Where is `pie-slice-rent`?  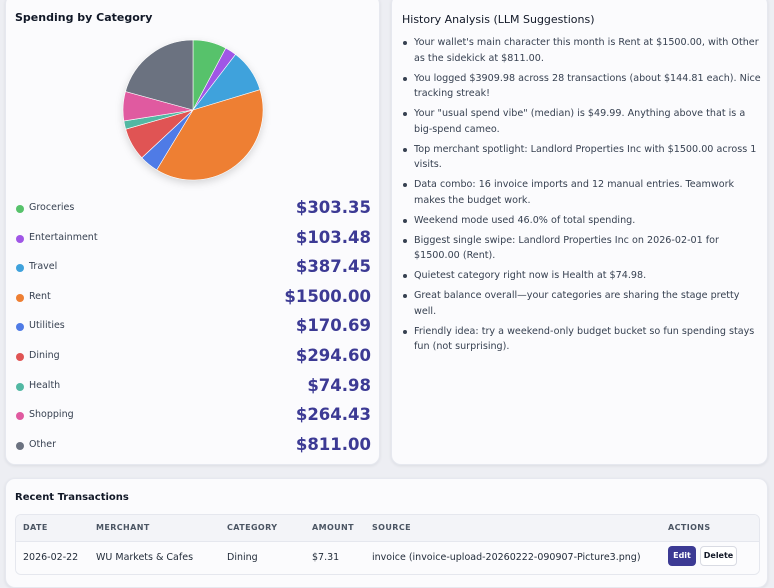
pie-slice-rent is located at coordinates (210, 135).